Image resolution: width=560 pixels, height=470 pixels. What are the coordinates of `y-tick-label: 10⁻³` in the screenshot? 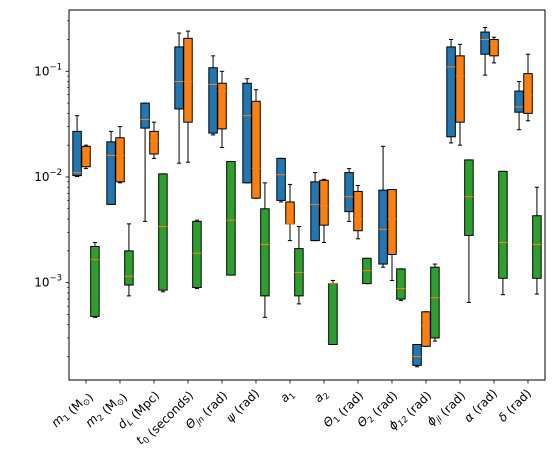 It's located at (48, 282).